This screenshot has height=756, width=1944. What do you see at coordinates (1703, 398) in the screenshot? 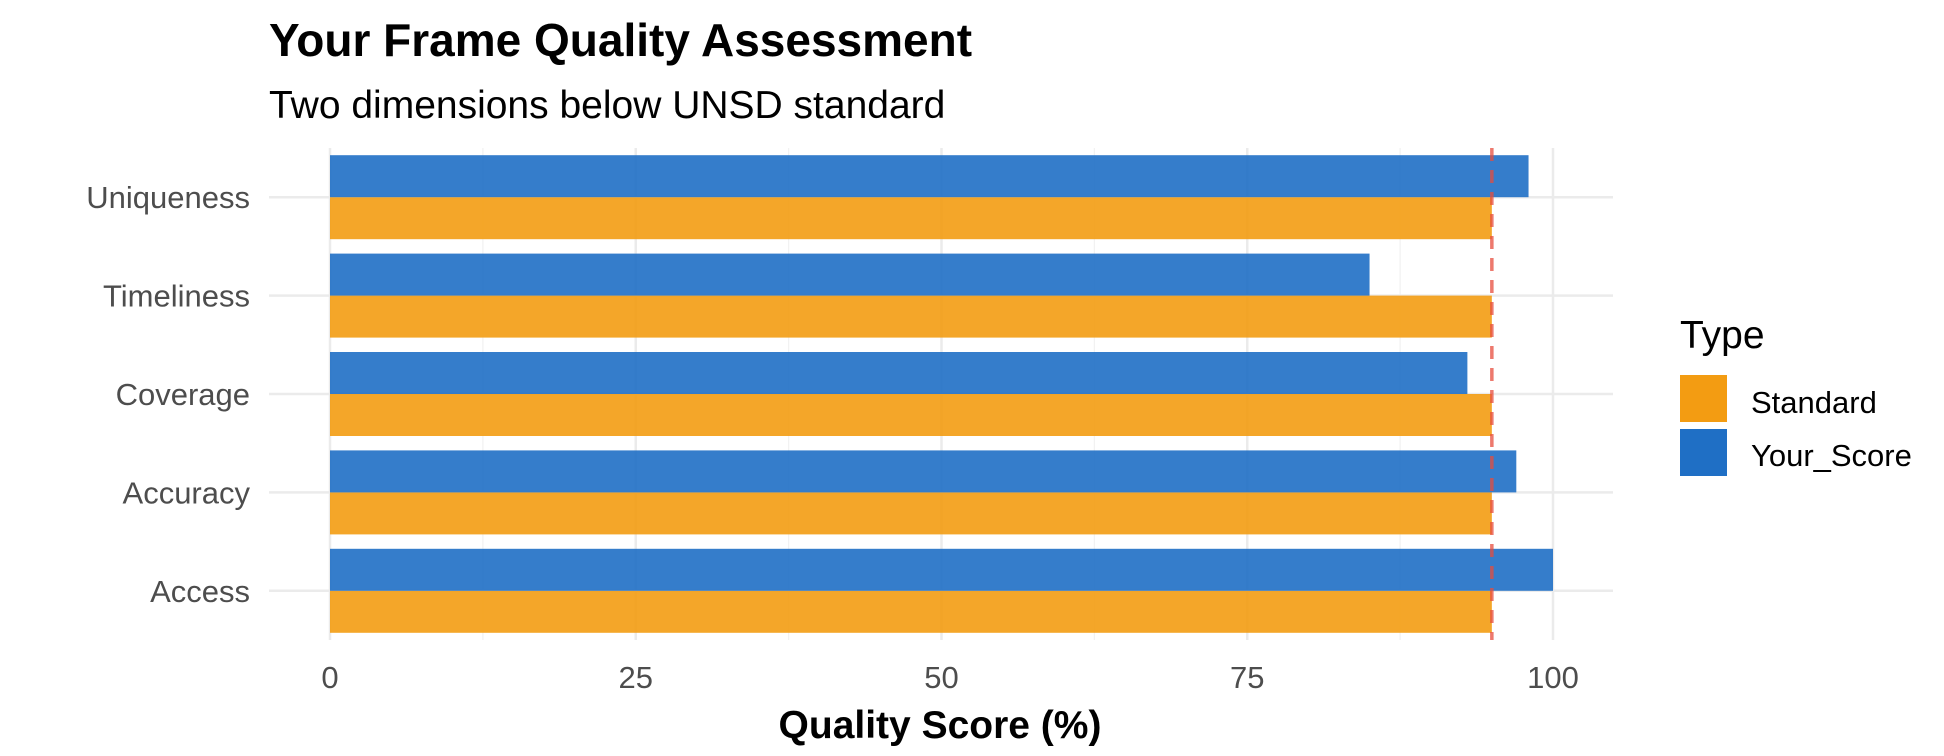
I see `legend-swatch-standard` at bounding box center [1703, 398].